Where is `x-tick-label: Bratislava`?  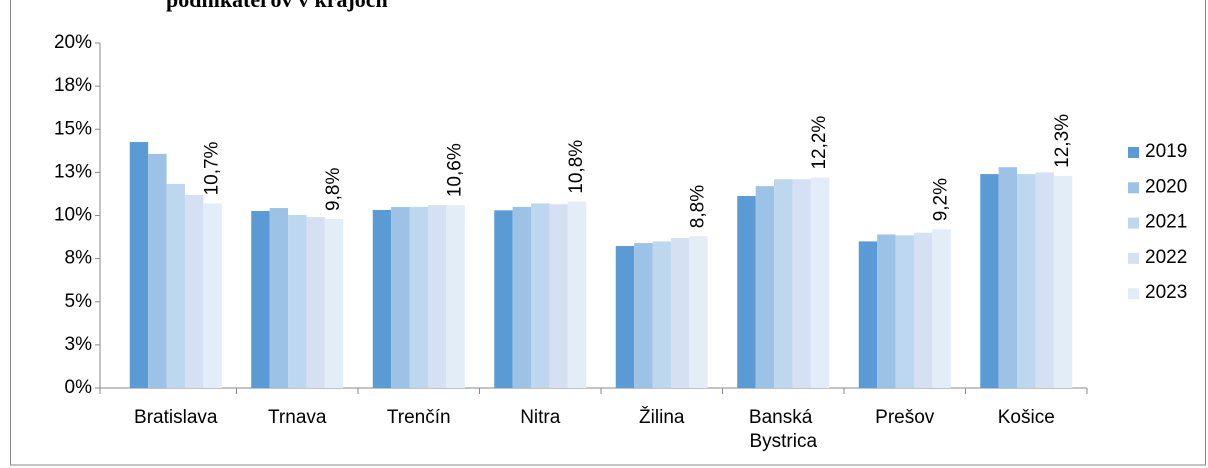 x-tick-label: Bratislava is located at coordinates (176, 417).